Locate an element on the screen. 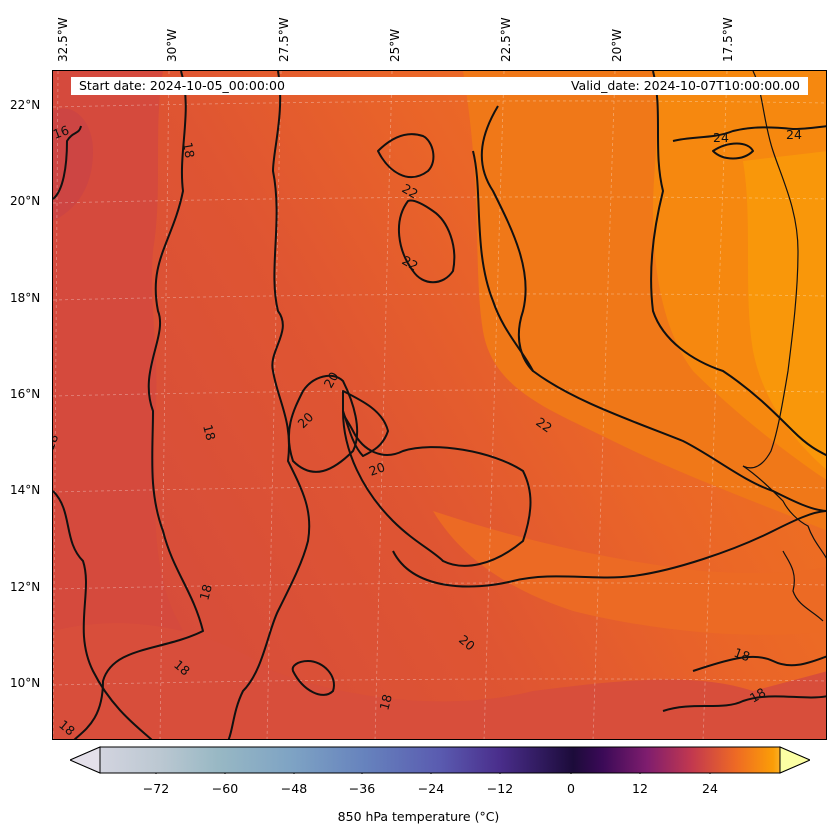 The height and width of the screenshot is (837, 837). cool-band-south is located at coordinates (439, 681).